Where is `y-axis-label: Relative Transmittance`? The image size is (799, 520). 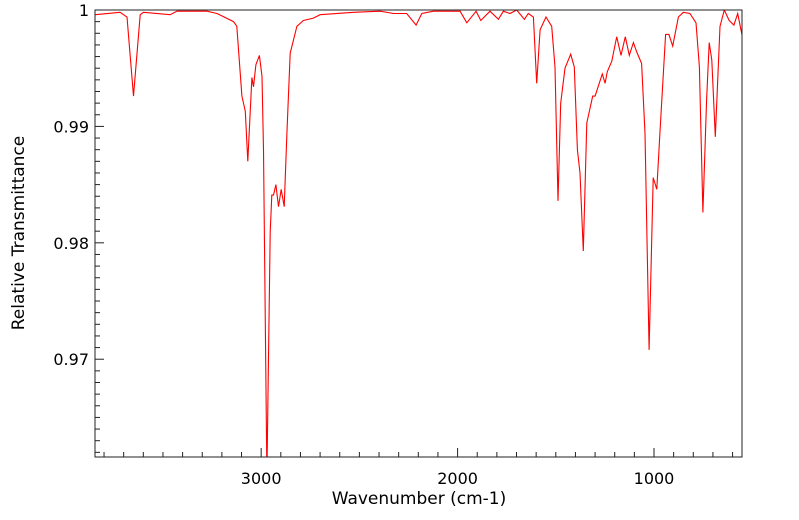 y-axis-label: Relative Transmittance is located at coordinates (19, 233).